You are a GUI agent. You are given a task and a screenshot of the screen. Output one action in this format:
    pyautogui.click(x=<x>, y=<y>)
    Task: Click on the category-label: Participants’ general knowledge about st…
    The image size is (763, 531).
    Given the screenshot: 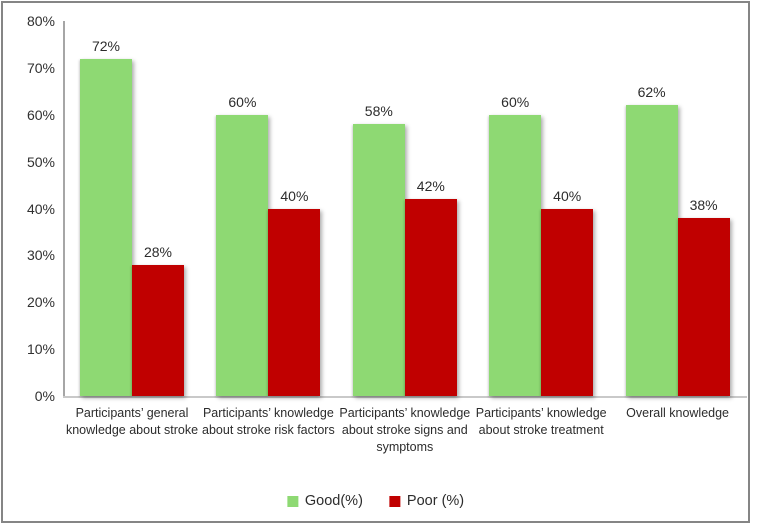 What is the action you would take?
    pyautogui.click(x=132, y=421)
    